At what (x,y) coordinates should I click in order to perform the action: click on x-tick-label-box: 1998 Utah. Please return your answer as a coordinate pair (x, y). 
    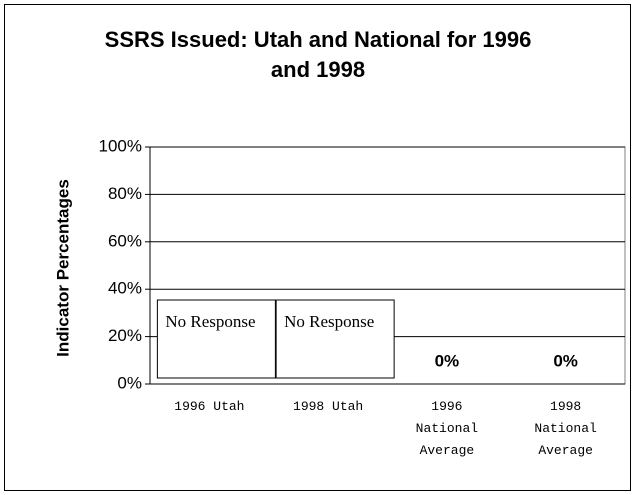
    Looking at the image, I should click on (328, 406).